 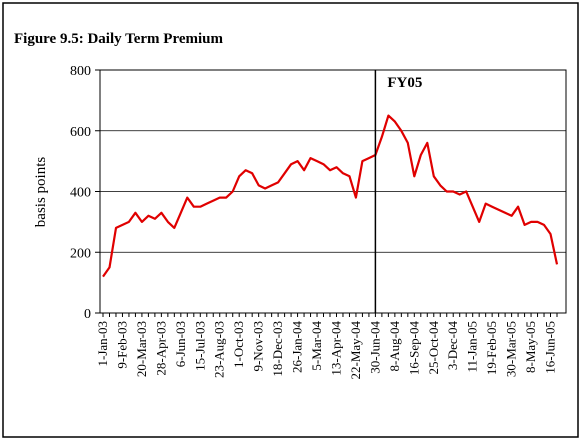 I want to click on x-tick-label: 20-Mar-03, so click(x=141, y=349).